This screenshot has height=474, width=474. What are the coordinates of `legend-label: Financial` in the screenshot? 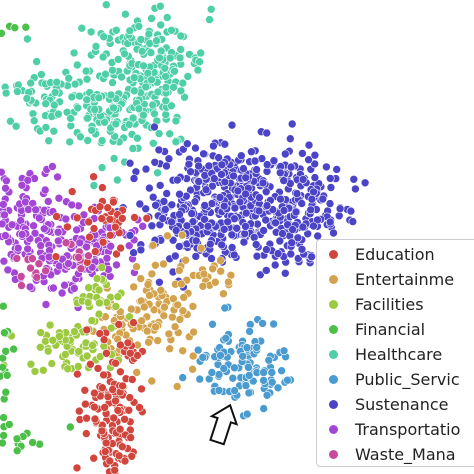 It's located at (390, 329).